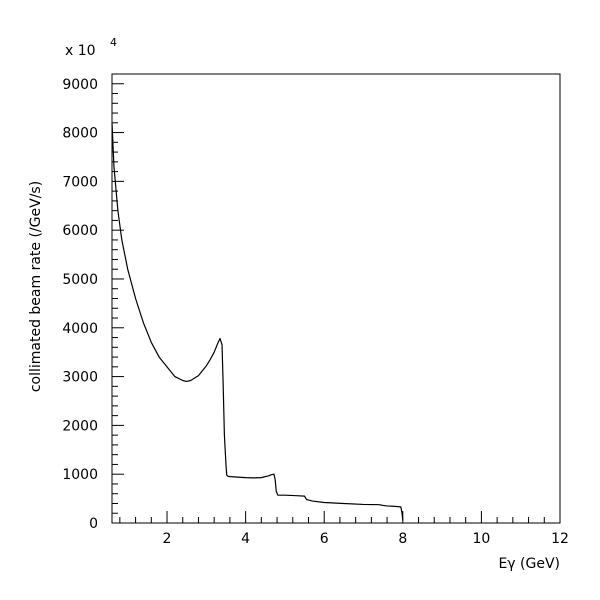 The height and width of the screenshot is (600, 600). Describe the element at coordinates (36, 286) in the screenshot. I see `y-axis-label: collimated beam rate (/GeV/s)` at that location.